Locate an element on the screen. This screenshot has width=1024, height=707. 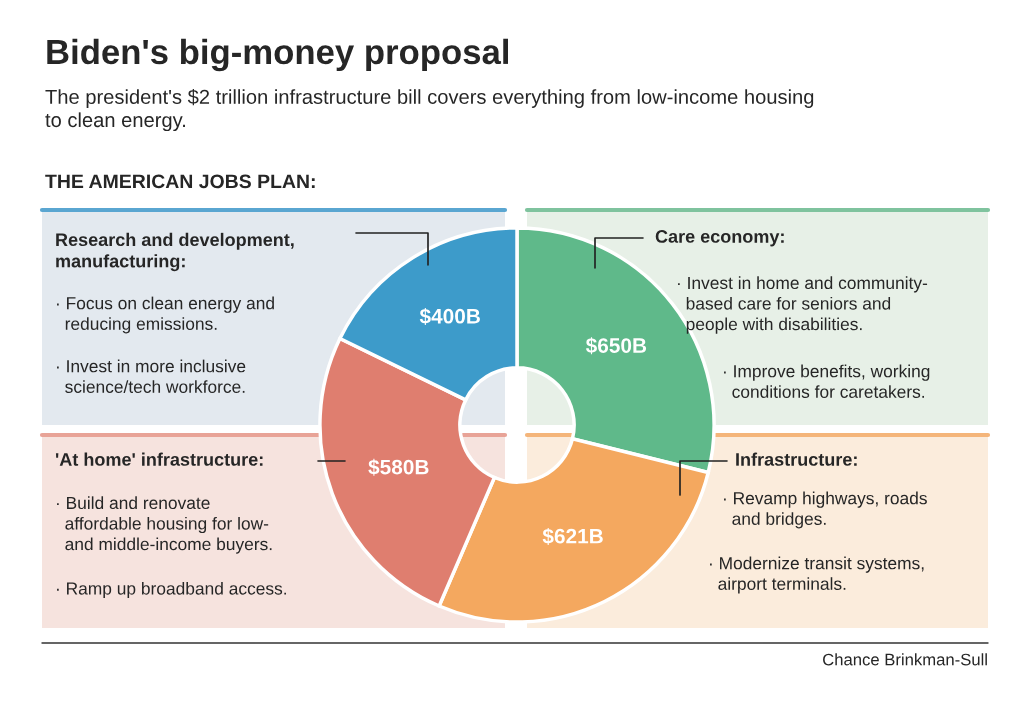
data-label: $580B is located at coordinates (398, 467).